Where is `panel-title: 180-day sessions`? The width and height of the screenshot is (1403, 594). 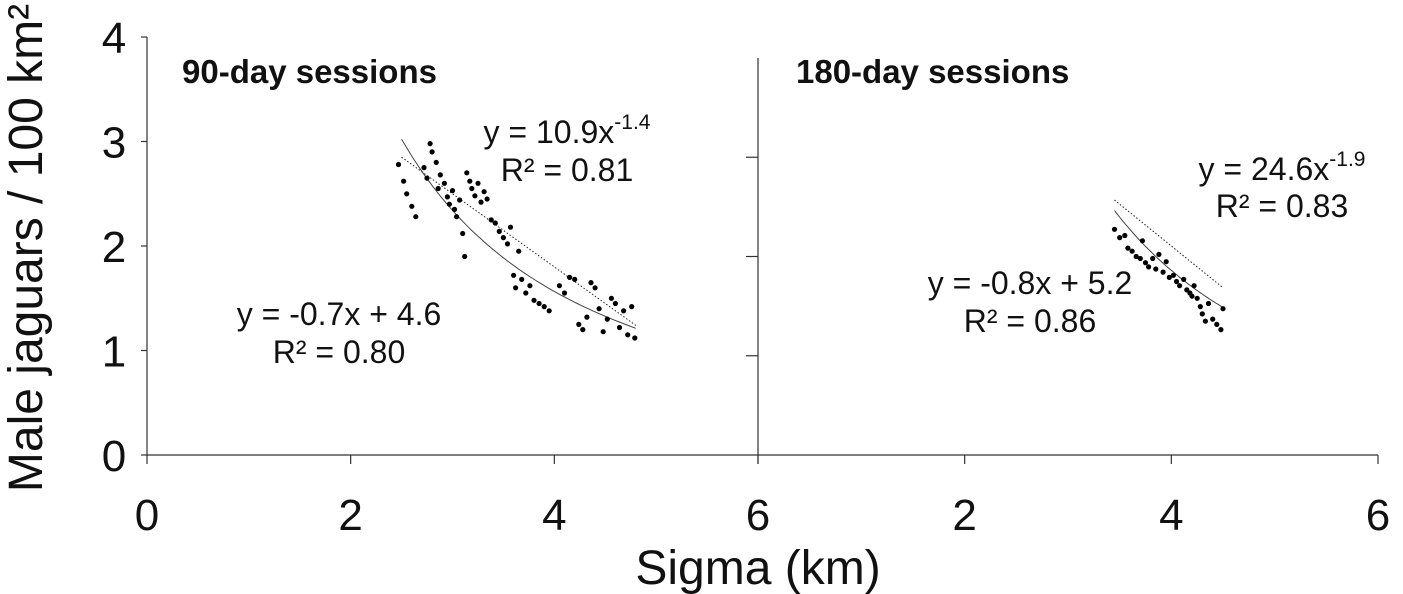 panel-title: 180-day sessions is located at coordinates (932, 71).